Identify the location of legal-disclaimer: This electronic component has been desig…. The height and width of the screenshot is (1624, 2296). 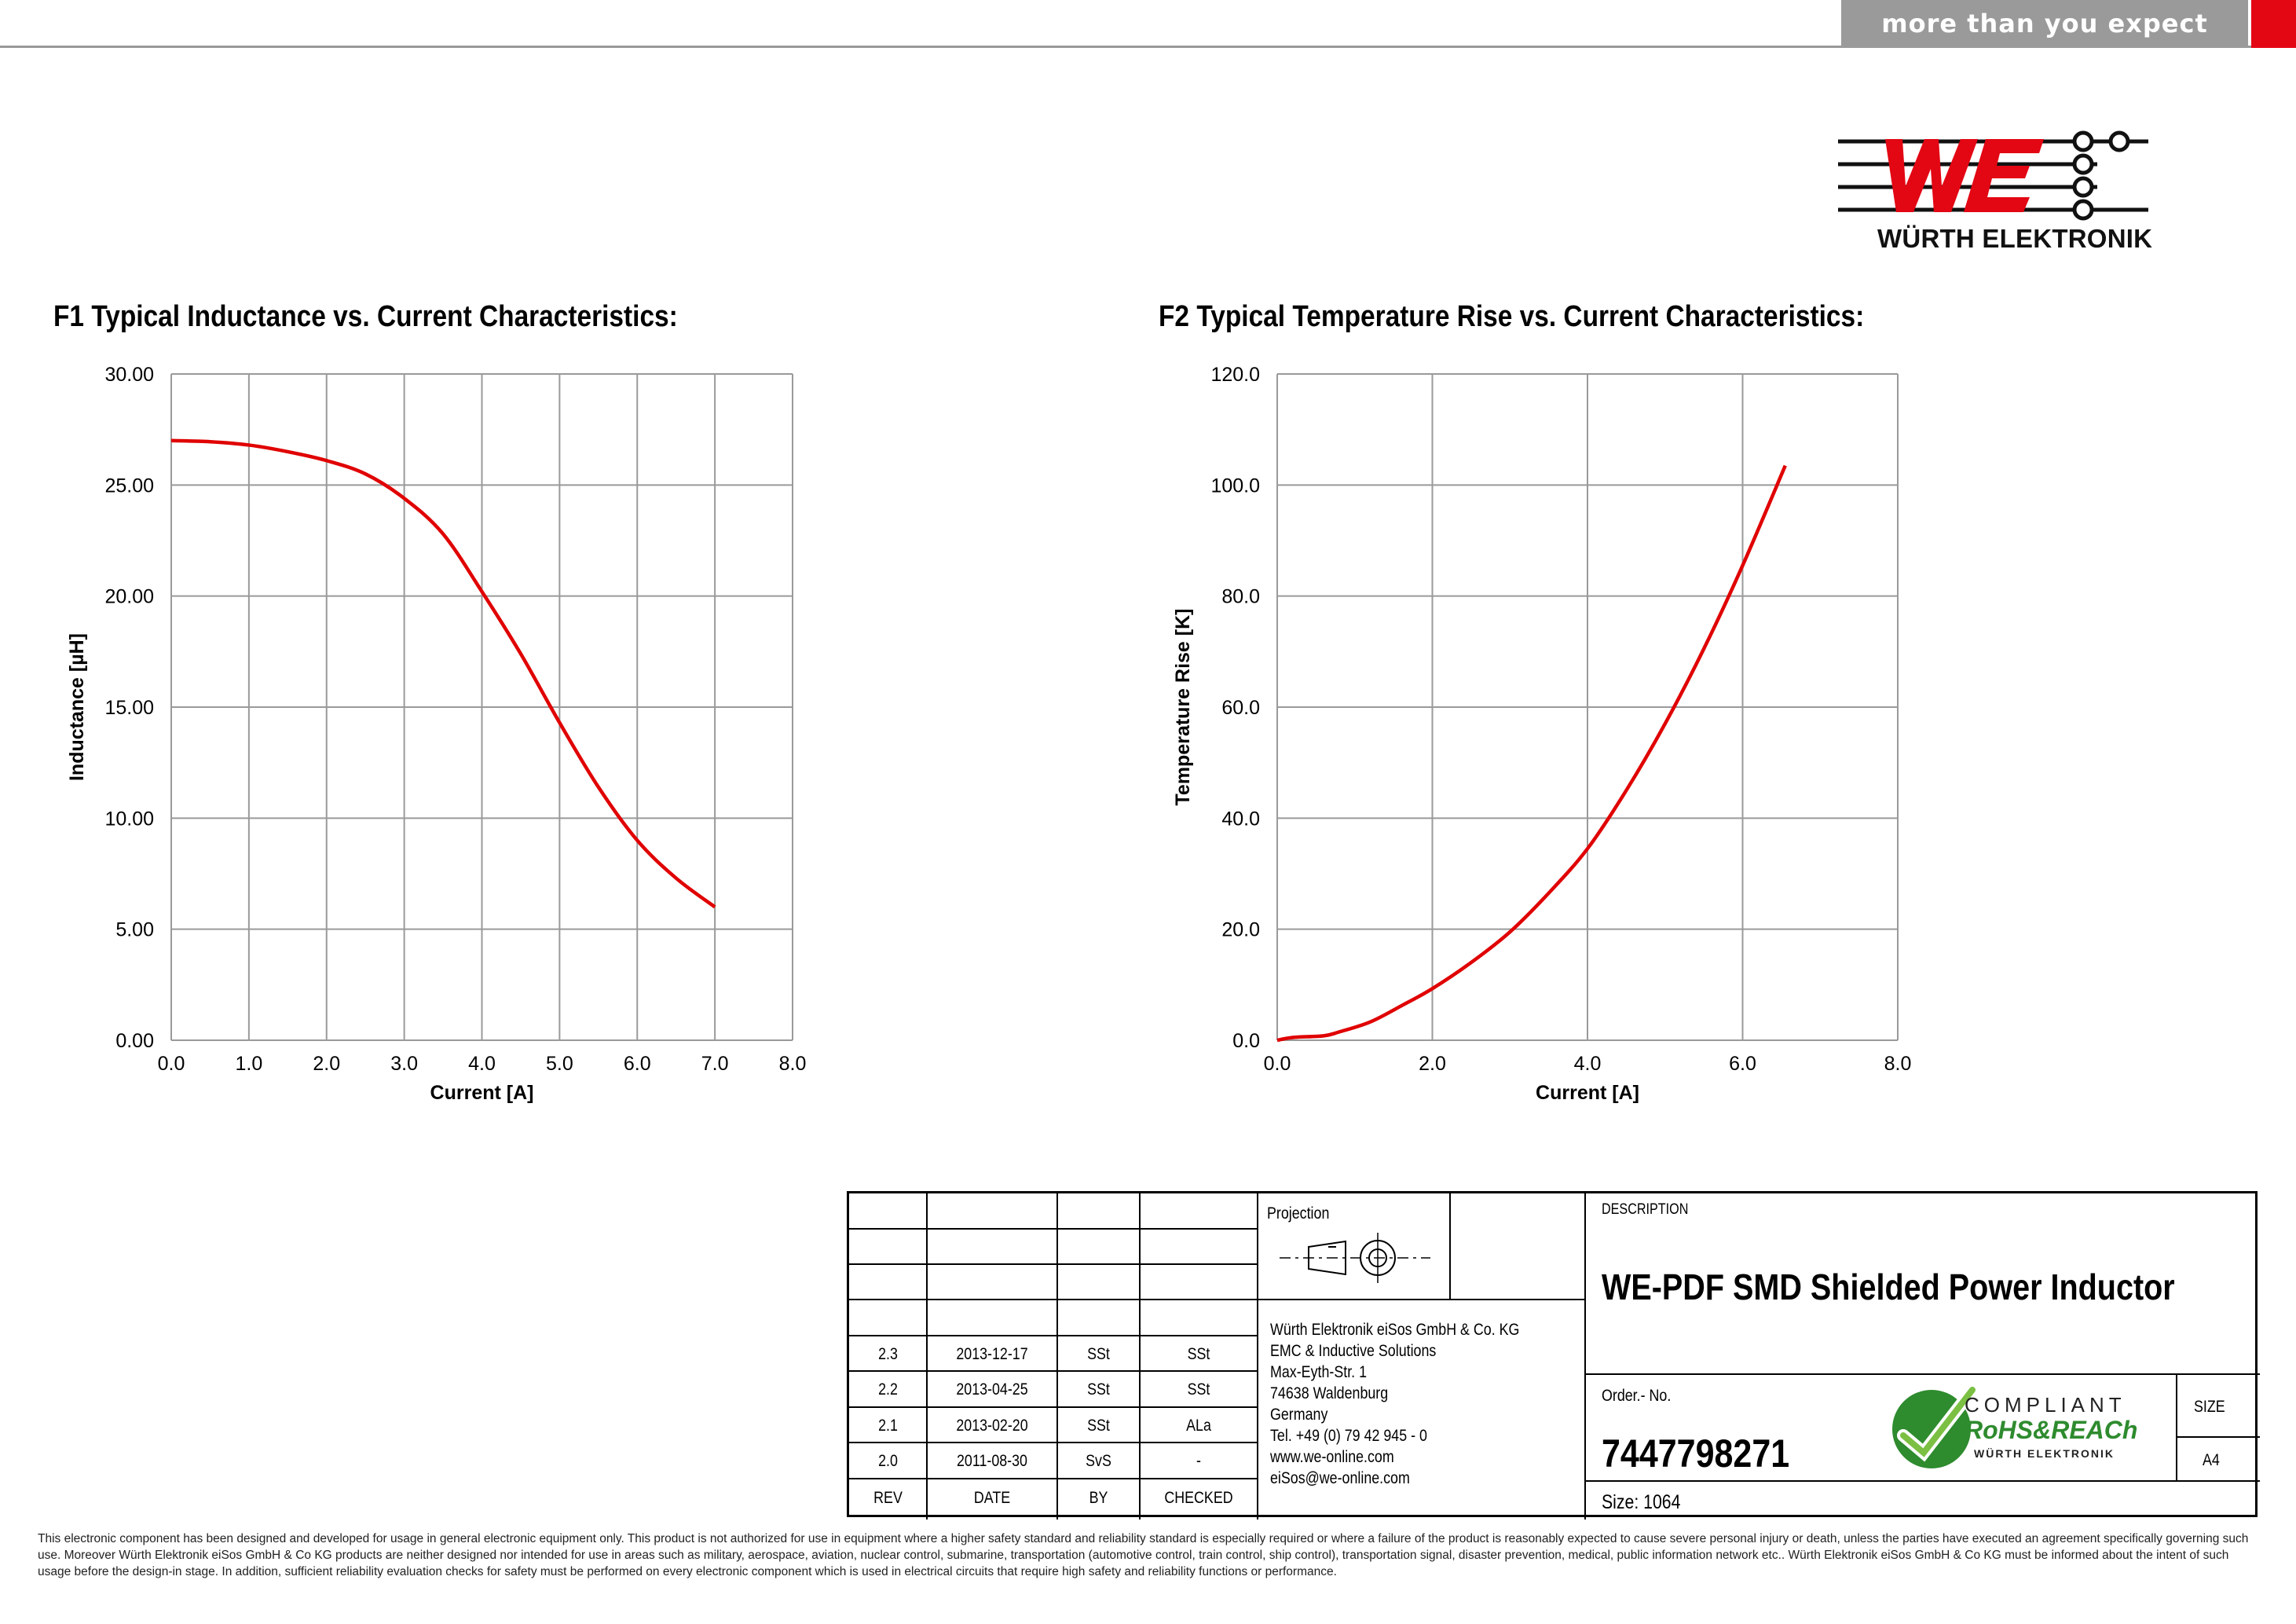
(1143, 1555).